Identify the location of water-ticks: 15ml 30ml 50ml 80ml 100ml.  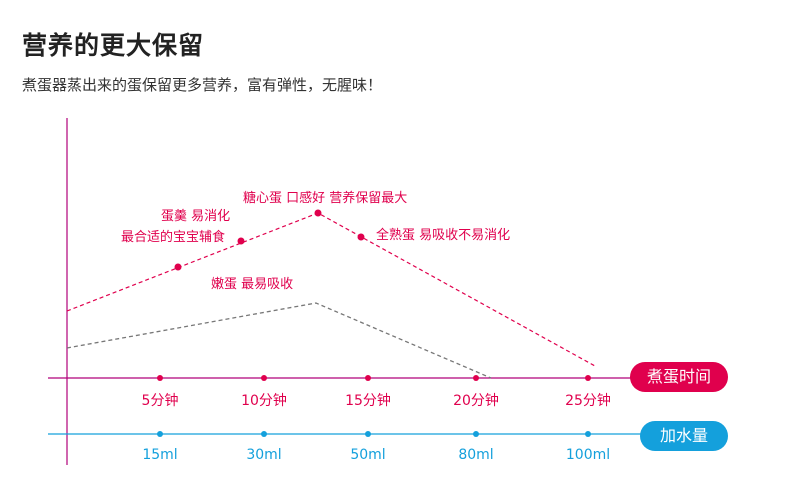
(376, 447).